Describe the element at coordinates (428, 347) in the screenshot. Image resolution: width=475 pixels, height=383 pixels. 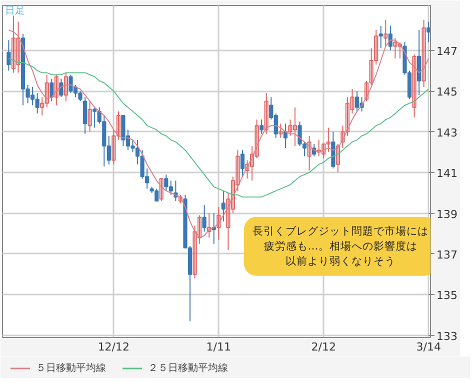
I see `x-tick-label: 3/14` at that location.